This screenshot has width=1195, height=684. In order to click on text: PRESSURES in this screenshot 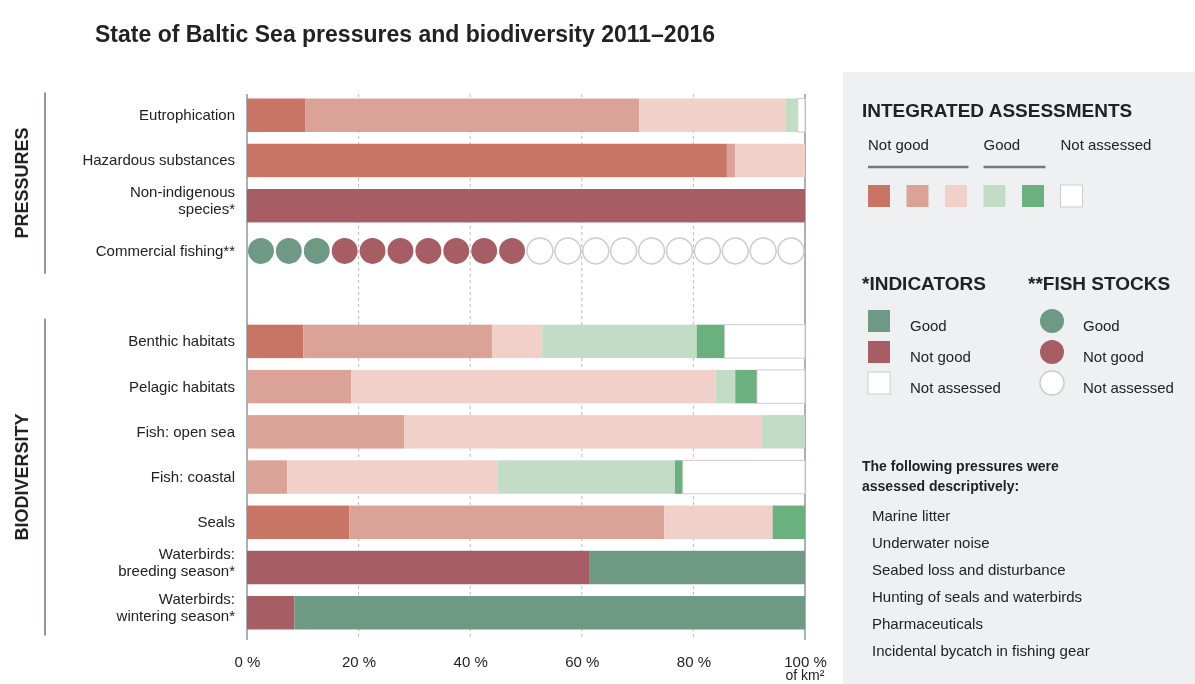, I will do `click(22, 183)`.